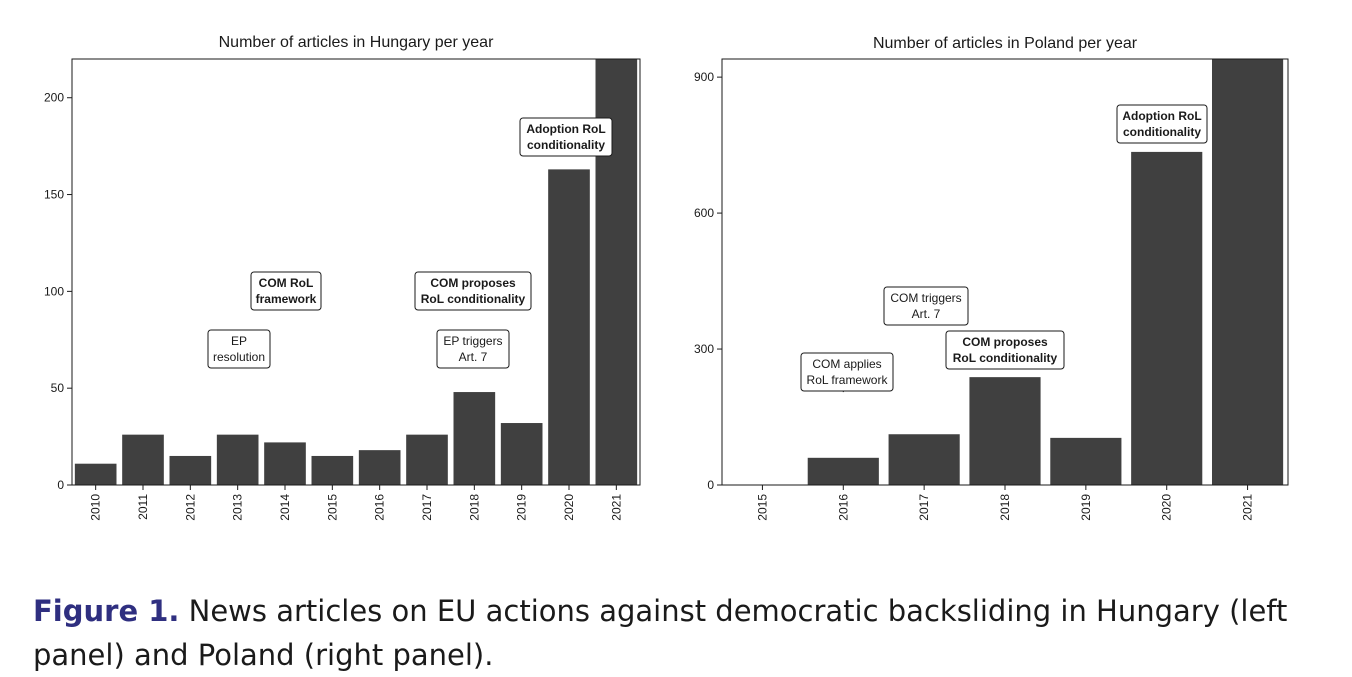  What do you see at coordinates (704, 77) in the screenshot?
I see `y-tick-label: 900` at bounding box center [704, 77].